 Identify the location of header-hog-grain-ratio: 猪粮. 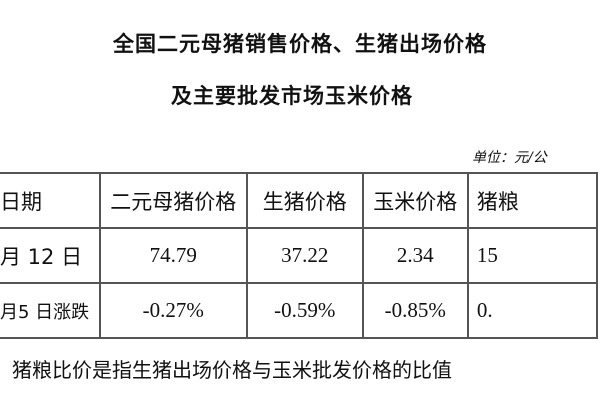
(532, 200).